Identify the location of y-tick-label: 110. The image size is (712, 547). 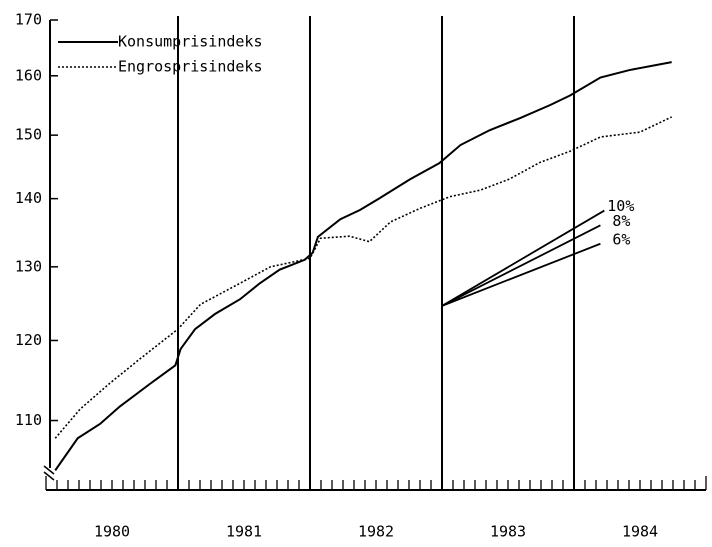
(28, 420).